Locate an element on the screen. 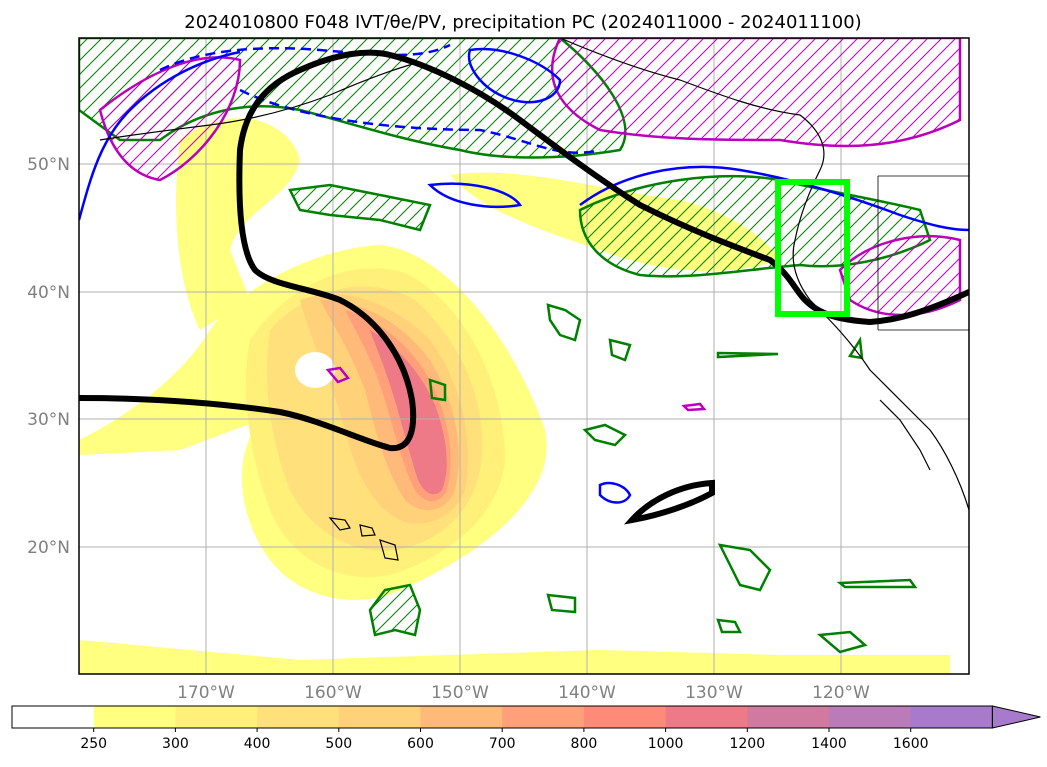 The width and height of the screenshot is (1047, 767). coastline-hawaii is located at coordinates (363, 539).